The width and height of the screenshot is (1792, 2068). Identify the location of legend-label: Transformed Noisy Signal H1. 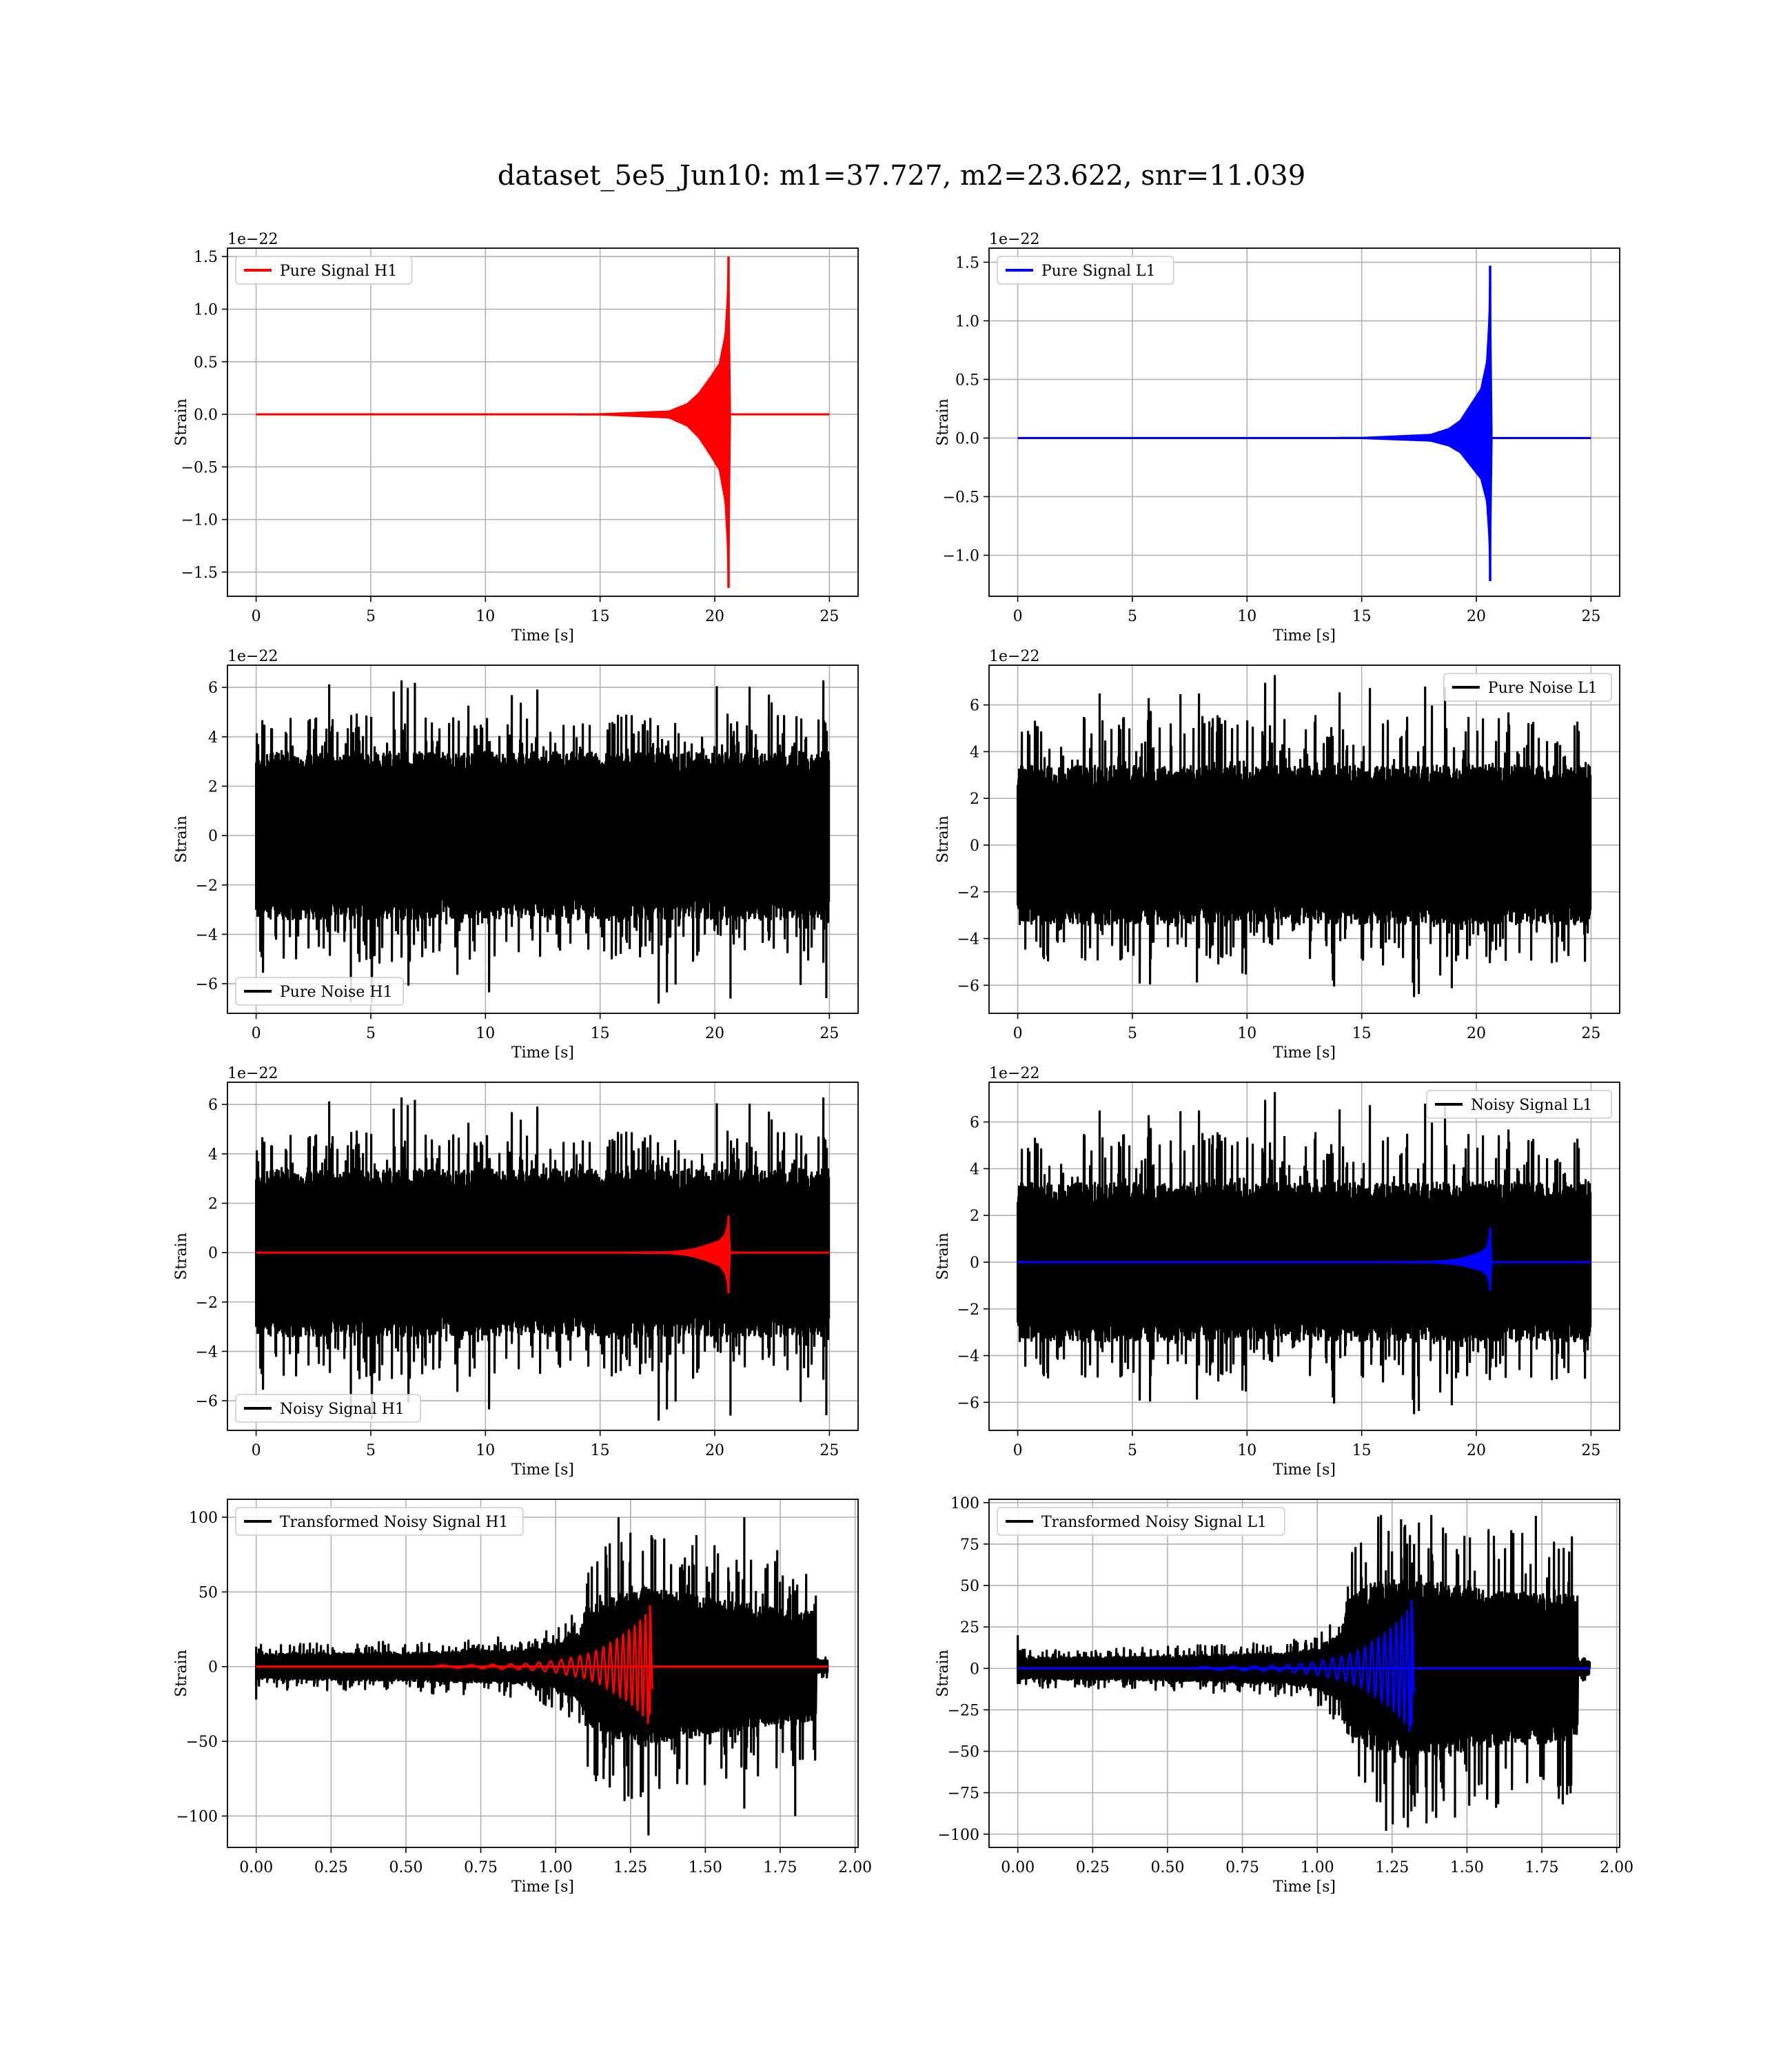
(395, 1522).